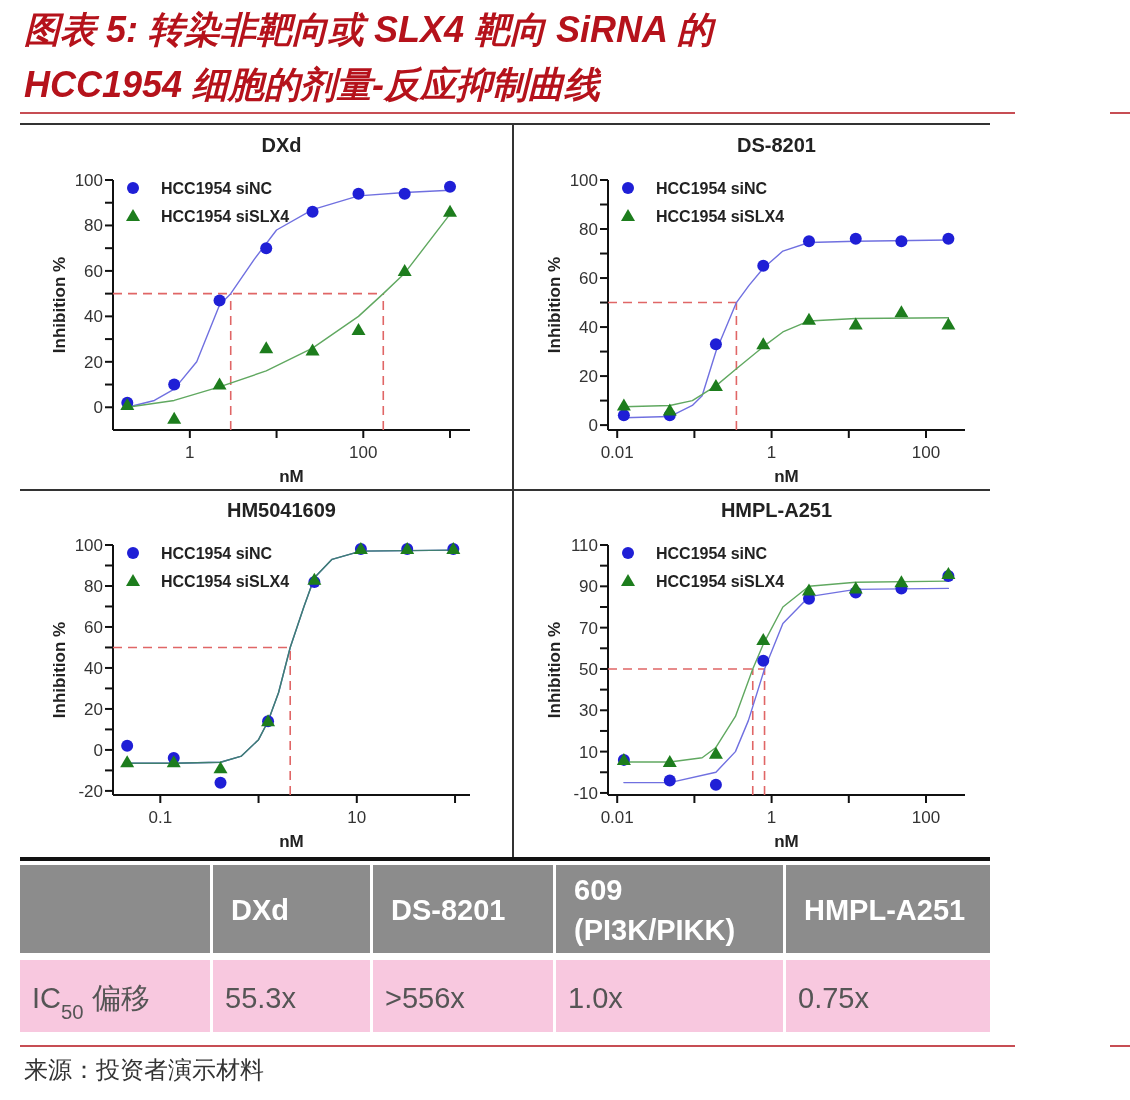  What do you see at coordinates (261, 998) in the screenshot?
I see `text: 55.3x` at bounding box center [261, 998].